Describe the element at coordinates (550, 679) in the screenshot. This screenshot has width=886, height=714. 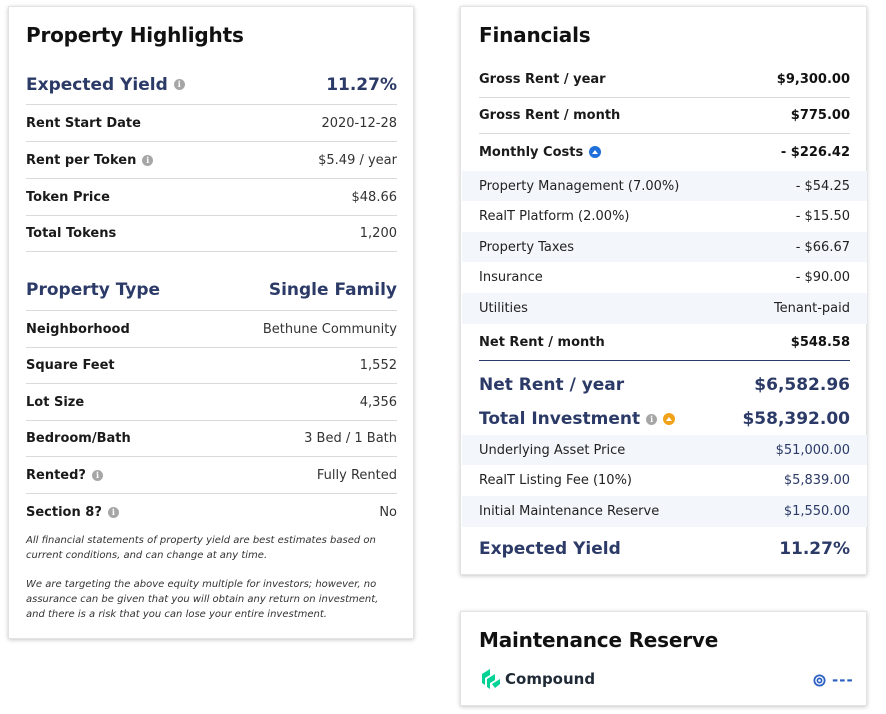
I see `compound-name: Compound` at that location.